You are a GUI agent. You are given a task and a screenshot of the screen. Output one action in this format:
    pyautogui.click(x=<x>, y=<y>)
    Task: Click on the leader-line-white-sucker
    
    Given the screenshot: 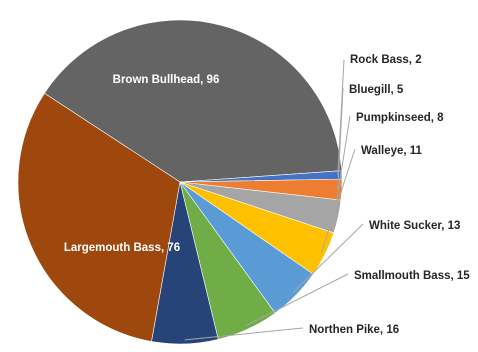 What is the action you would take?
    pyautogui.click(x=328, y=258)
    